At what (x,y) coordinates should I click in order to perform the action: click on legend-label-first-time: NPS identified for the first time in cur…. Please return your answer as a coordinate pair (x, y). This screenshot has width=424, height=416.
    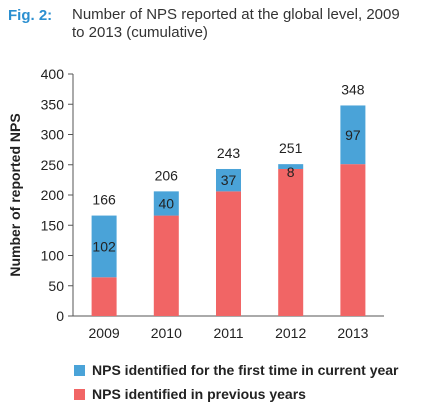
    Looking at the image, I should click on (245, 370).